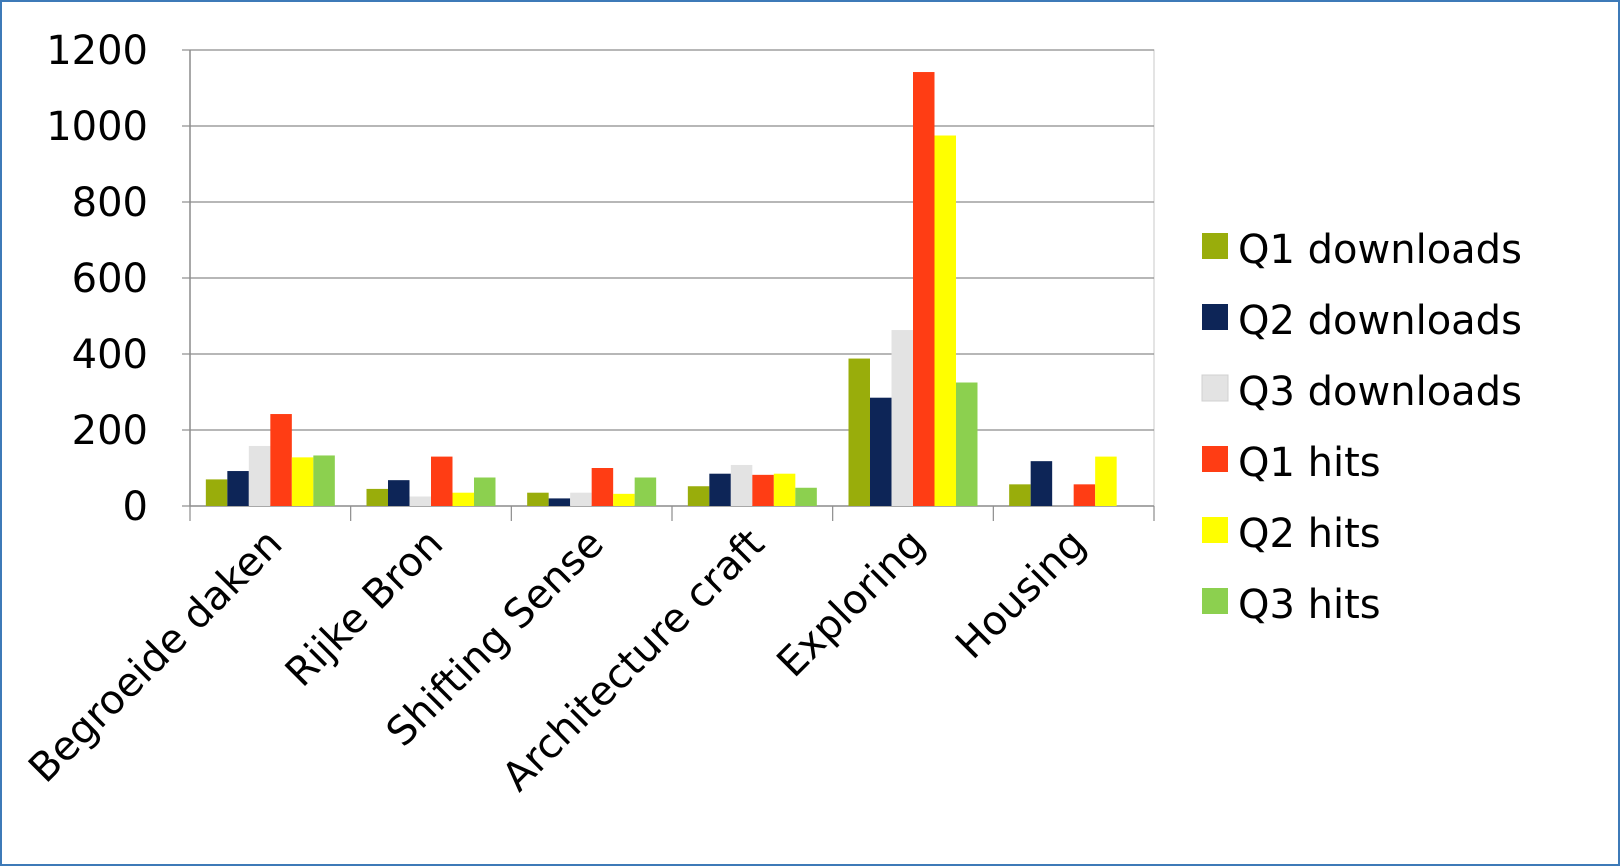 This screenshot has width=1620, height=866. Describe the element at coordinates (364, 608) in the screenshot. I see `x-tick-label: Rijke Bron` at that location.